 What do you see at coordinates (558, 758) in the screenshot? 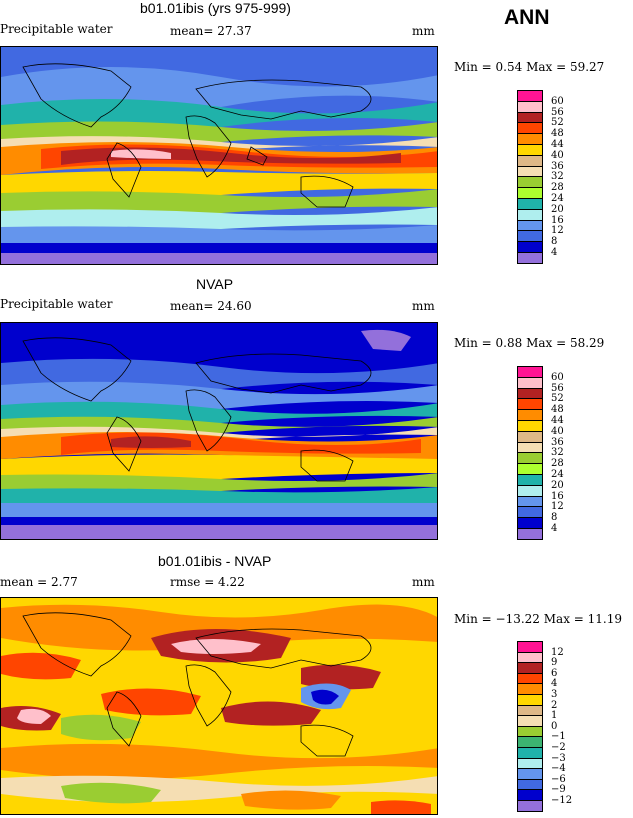
I see `colorbar-label: −3` at bounding box center [558, 758].